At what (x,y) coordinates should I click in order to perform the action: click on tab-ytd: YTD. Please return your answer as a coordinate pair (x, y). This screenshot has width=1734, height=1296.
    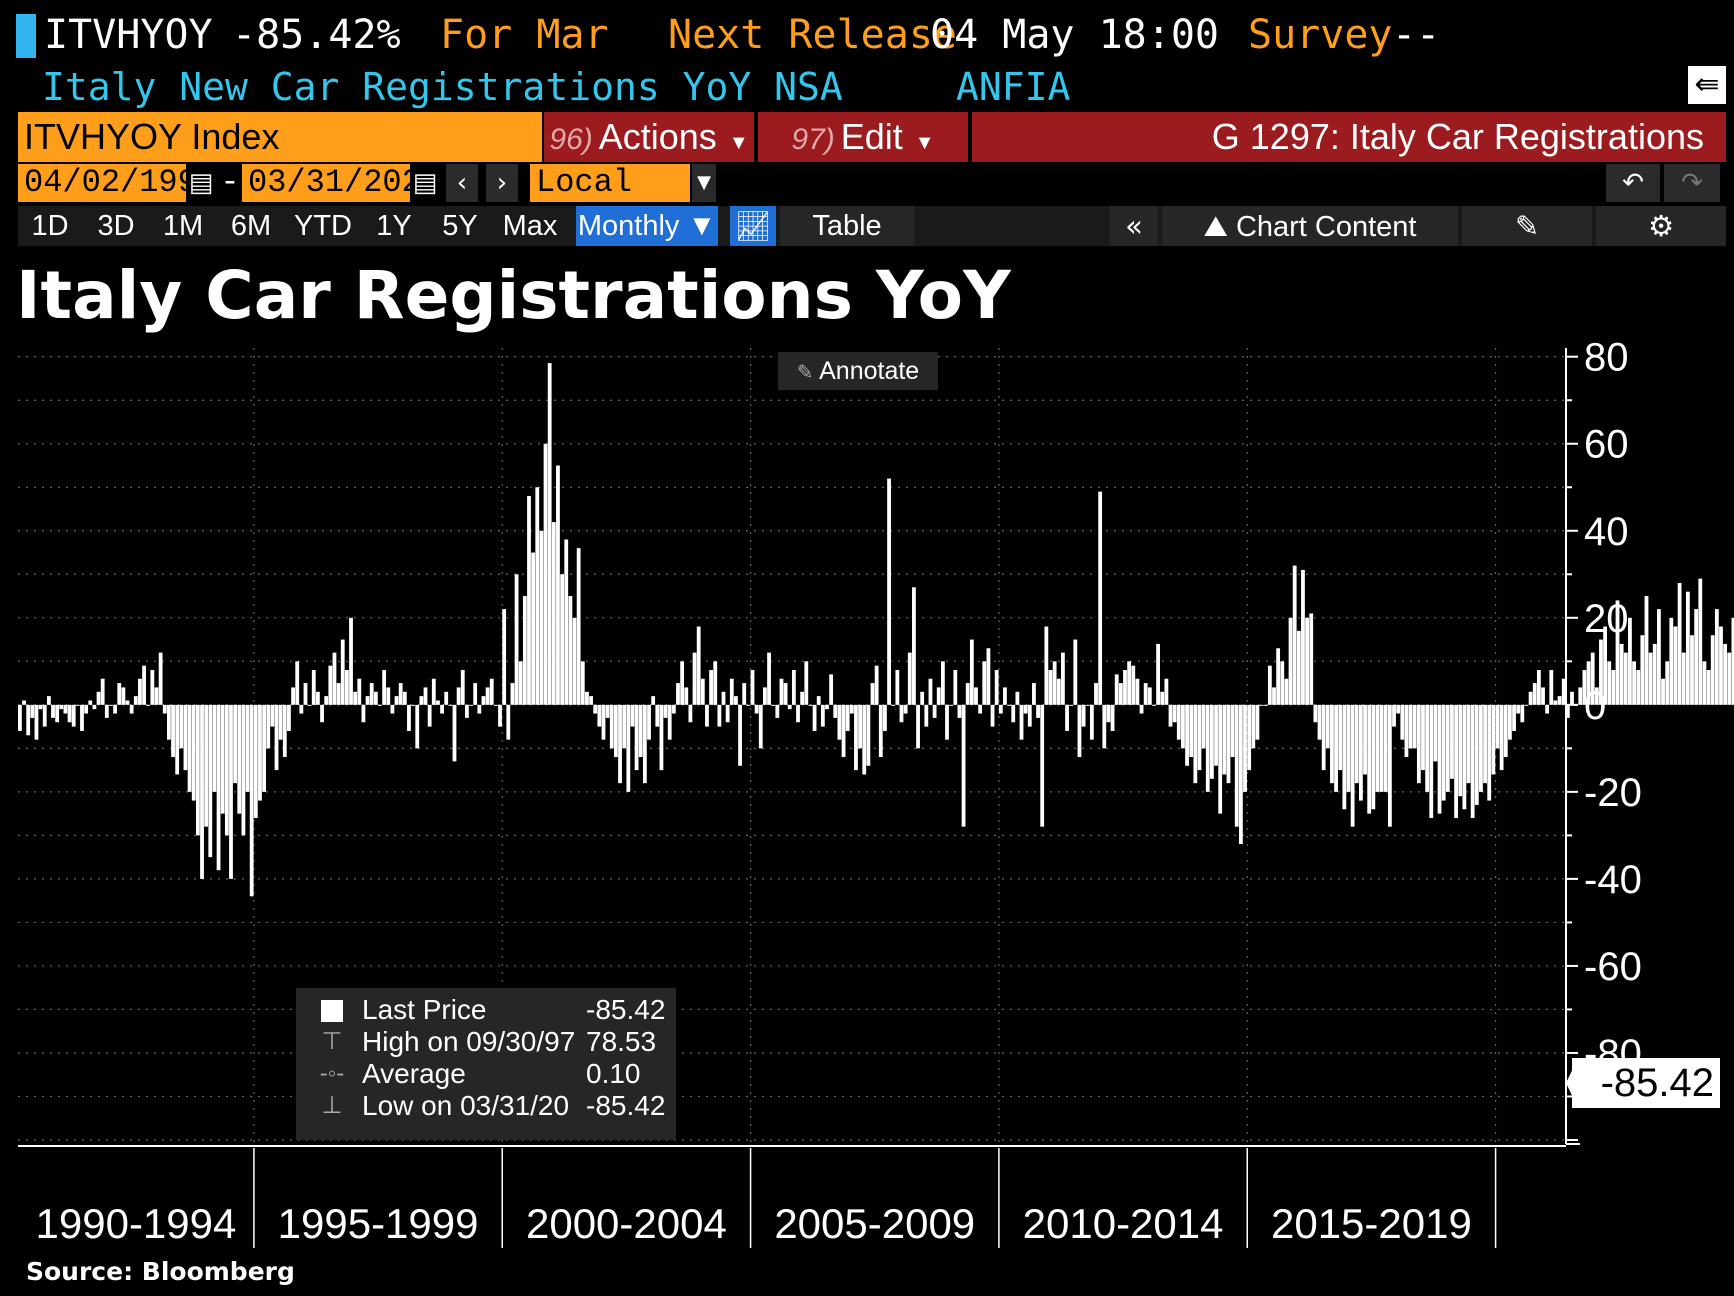
    Looking at the image, I should click on (323, 226).